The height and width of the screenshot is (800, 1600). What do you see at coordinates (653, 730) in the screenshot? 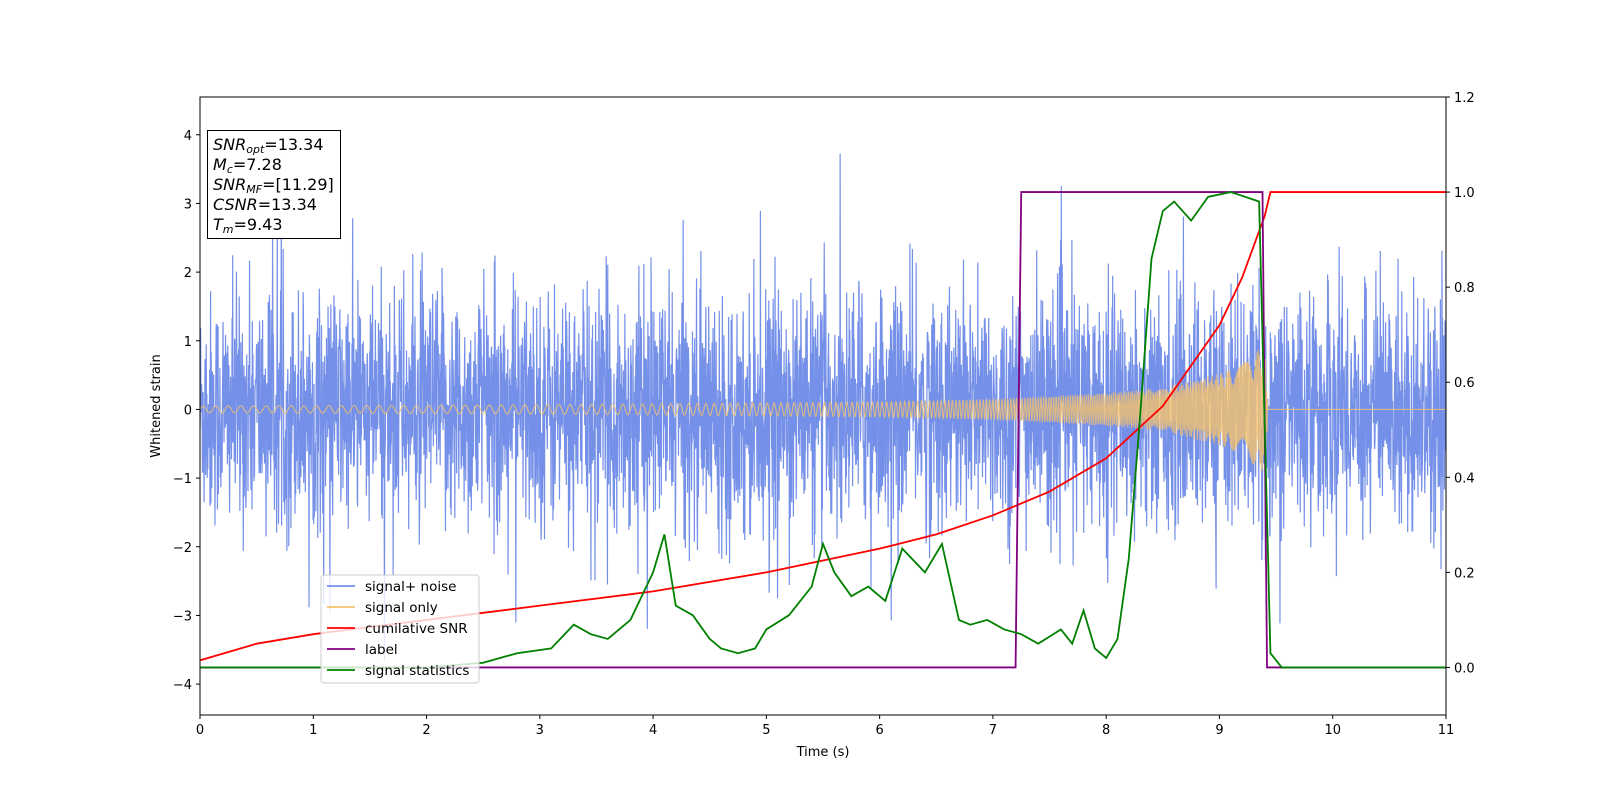
I see `x-tick-label: 4` at bounding box center [653, 730].